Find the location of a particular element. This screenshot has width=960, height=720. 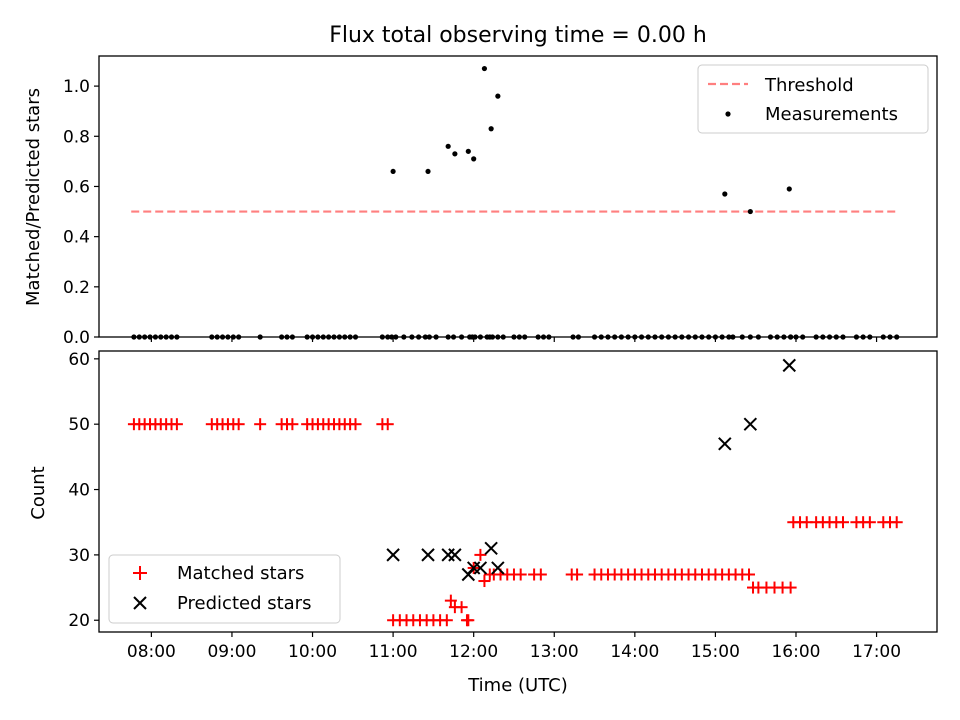

threshold-legend-label: Threshold is located at coordinates (809, 85).